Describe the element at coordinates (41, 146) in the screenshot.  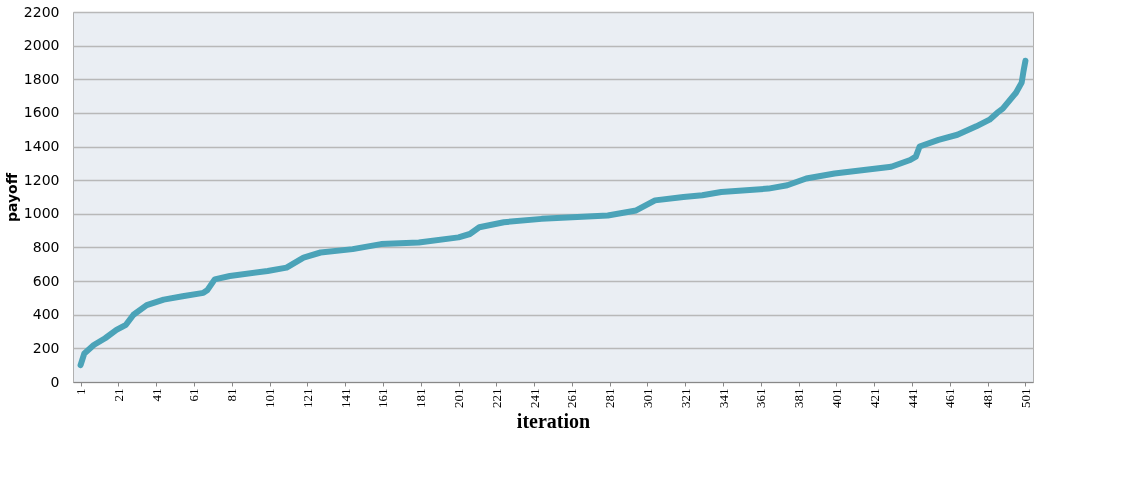
I see `y-tick-label: 1400` at that location.